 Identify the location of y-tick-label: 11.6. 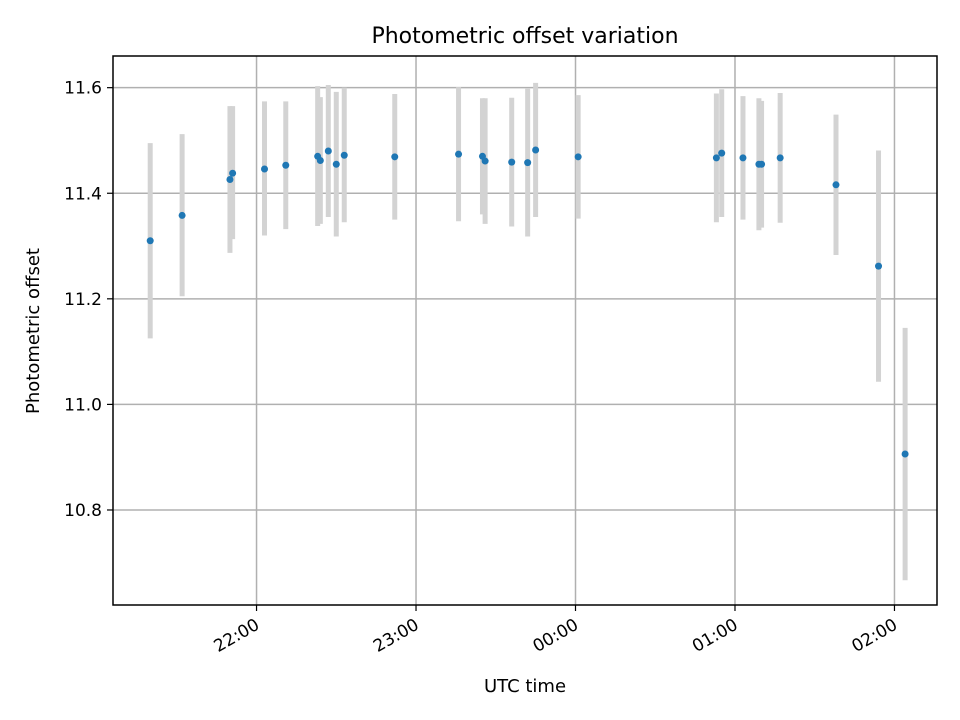
(83, 89).